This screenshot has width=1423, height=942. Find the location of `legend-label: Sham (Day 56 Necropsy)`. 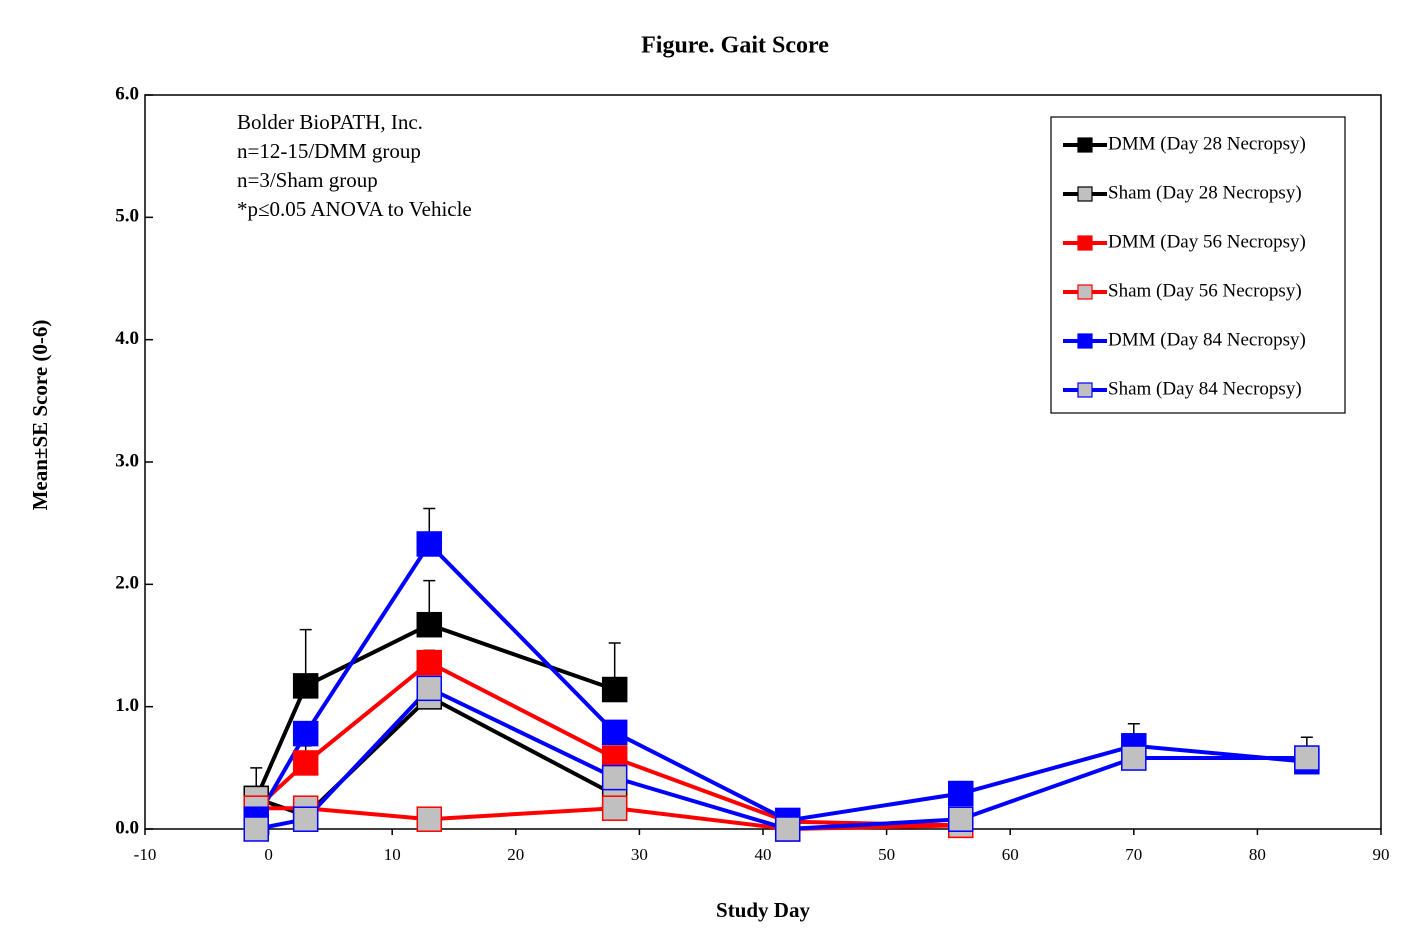

legend-label: Sham (Day 56 Necropsy) is located at coordinates (1205, 290).